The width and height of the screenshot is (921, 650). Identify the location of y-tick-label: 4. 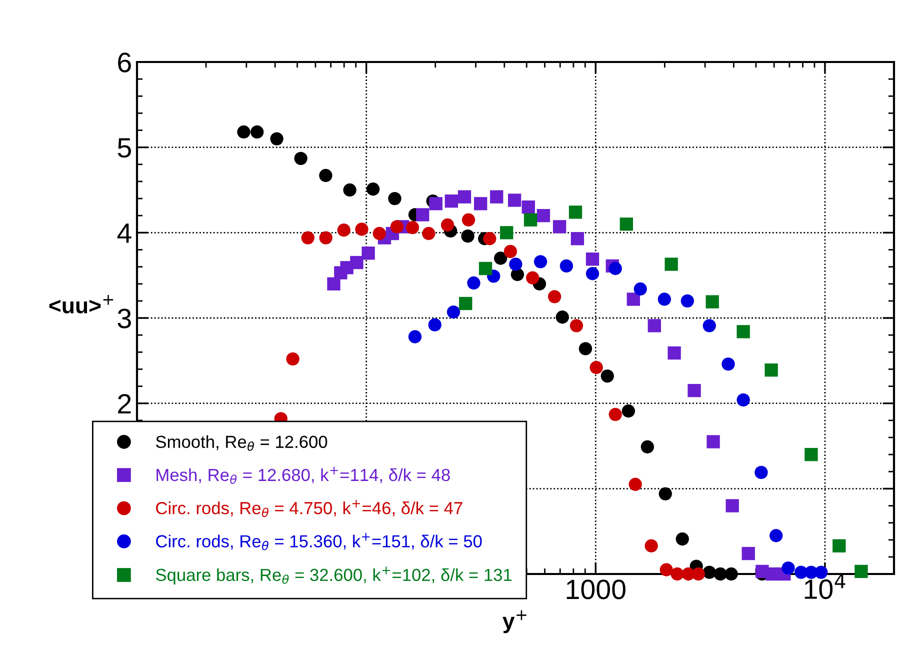
(124, 233).